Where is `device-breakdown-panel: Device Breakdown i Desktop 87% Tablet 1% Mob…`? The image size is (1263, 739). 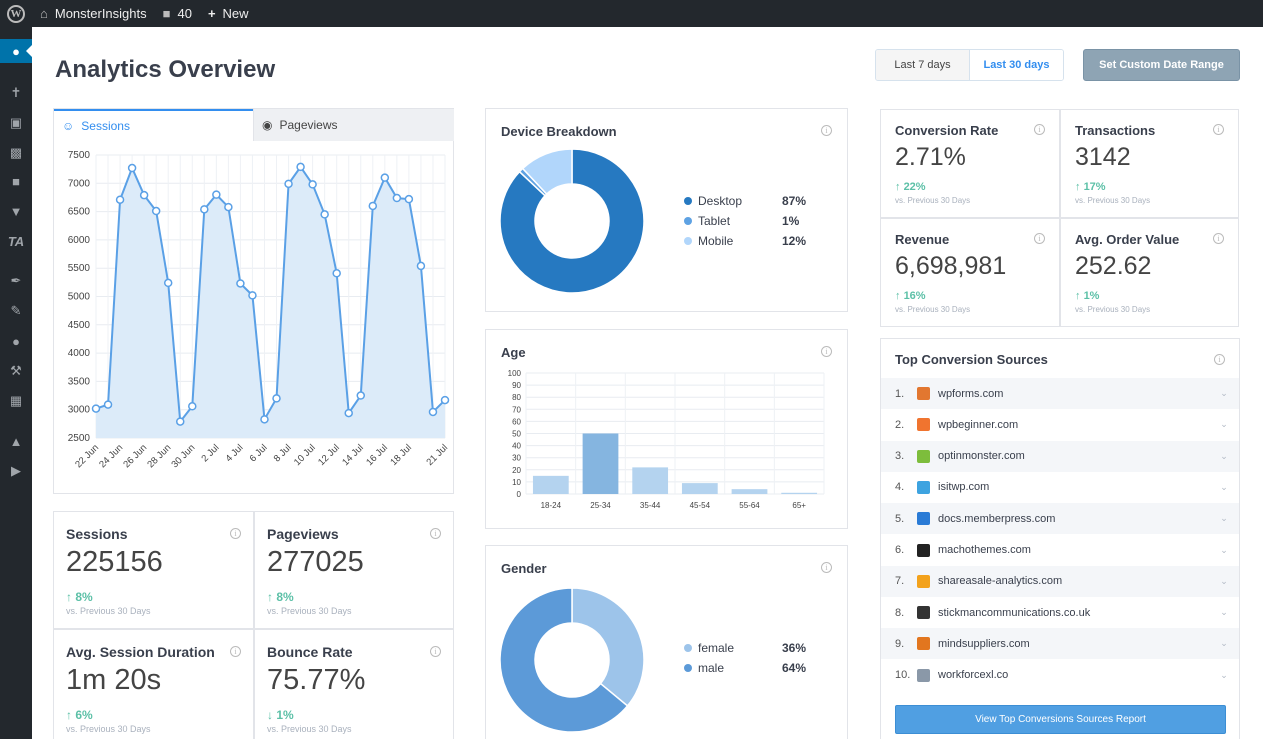 device-breakdown-panel: Device Breakdown i Desktop 87% Tablet 1% Mob… is located at coordinates (666, 210).